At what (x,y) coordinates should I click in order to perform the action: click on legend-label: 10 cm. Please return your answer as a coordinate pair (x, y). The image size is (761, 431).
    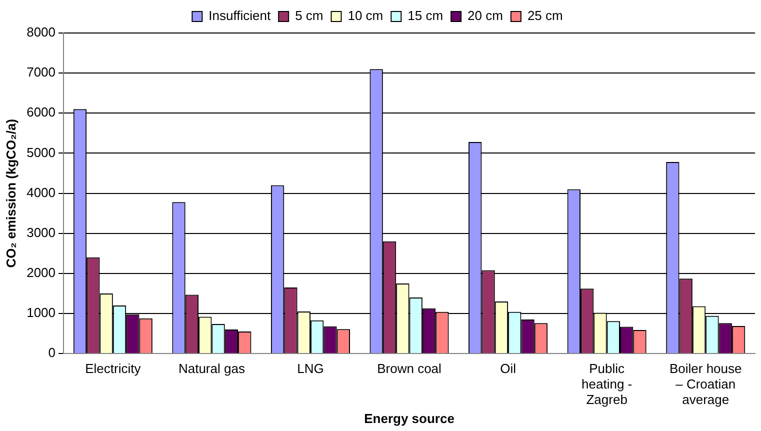
    Looking at the image, I should click on (366, 16).